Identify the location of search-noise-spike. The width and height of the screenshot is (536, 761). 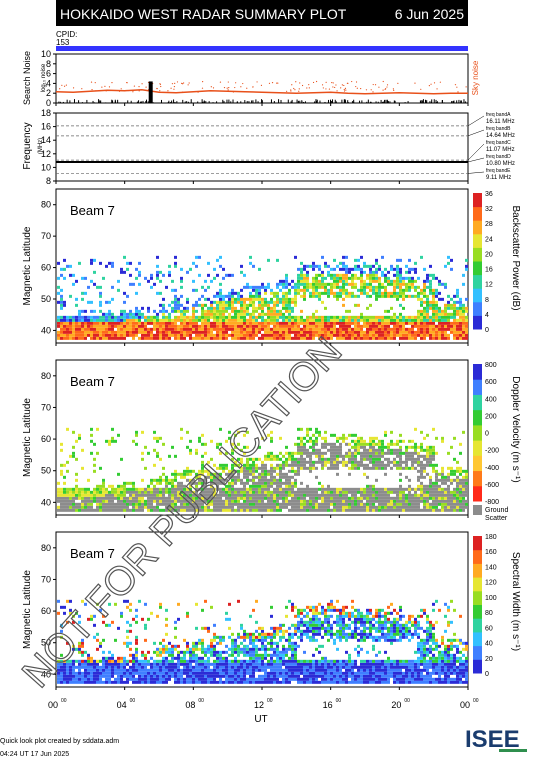
(150, 92).